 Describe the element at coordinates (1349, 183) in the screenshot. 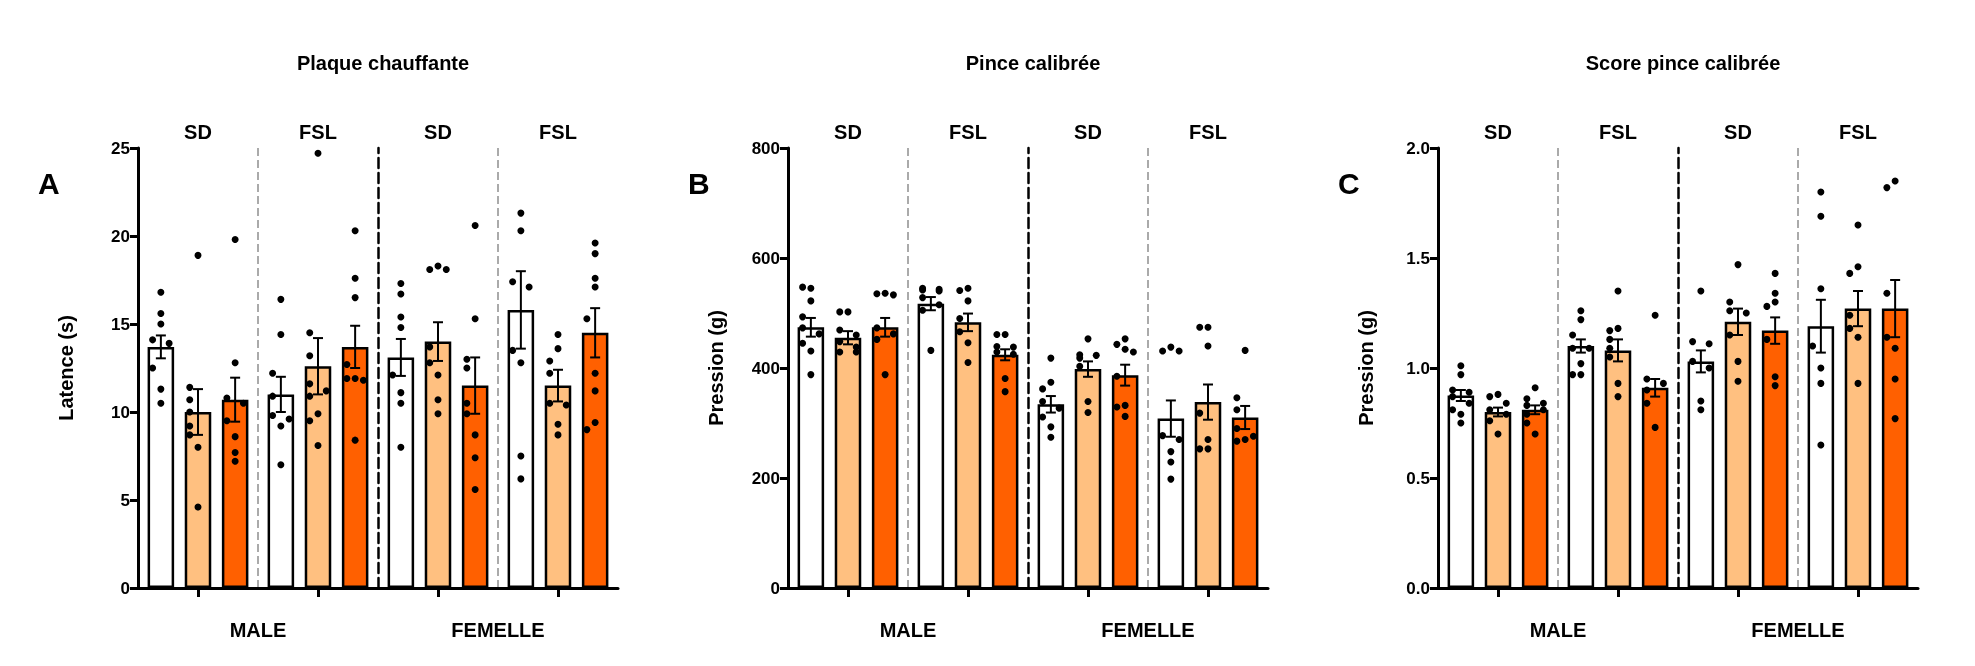

I see `text: C` at that location.